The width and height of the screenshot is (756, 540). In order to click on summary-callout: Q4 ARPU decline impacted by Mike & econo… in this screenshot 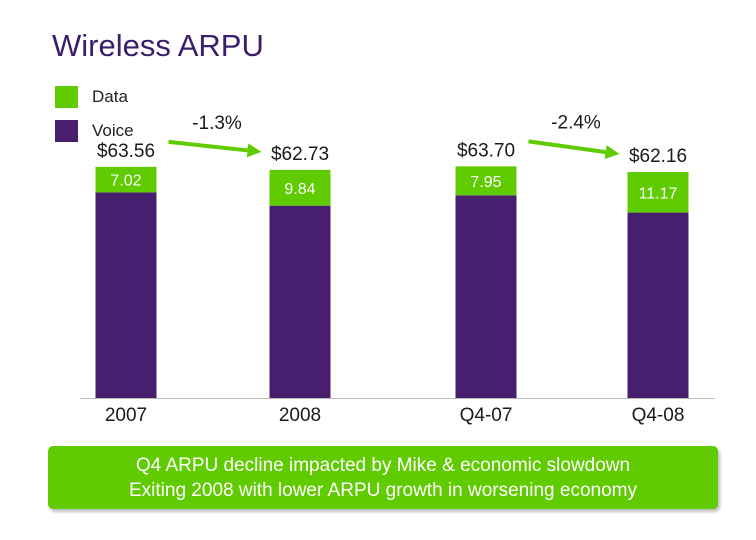, I will do `click(383, 477)`.